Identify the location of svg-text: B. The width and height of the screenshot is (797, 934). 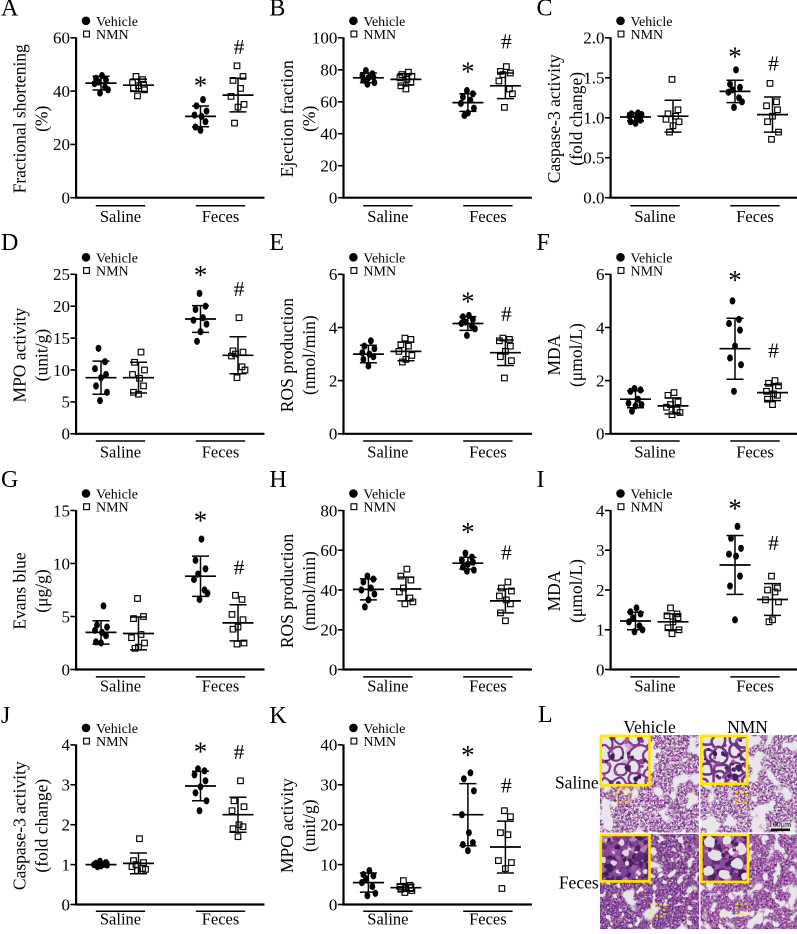
(277, 11).